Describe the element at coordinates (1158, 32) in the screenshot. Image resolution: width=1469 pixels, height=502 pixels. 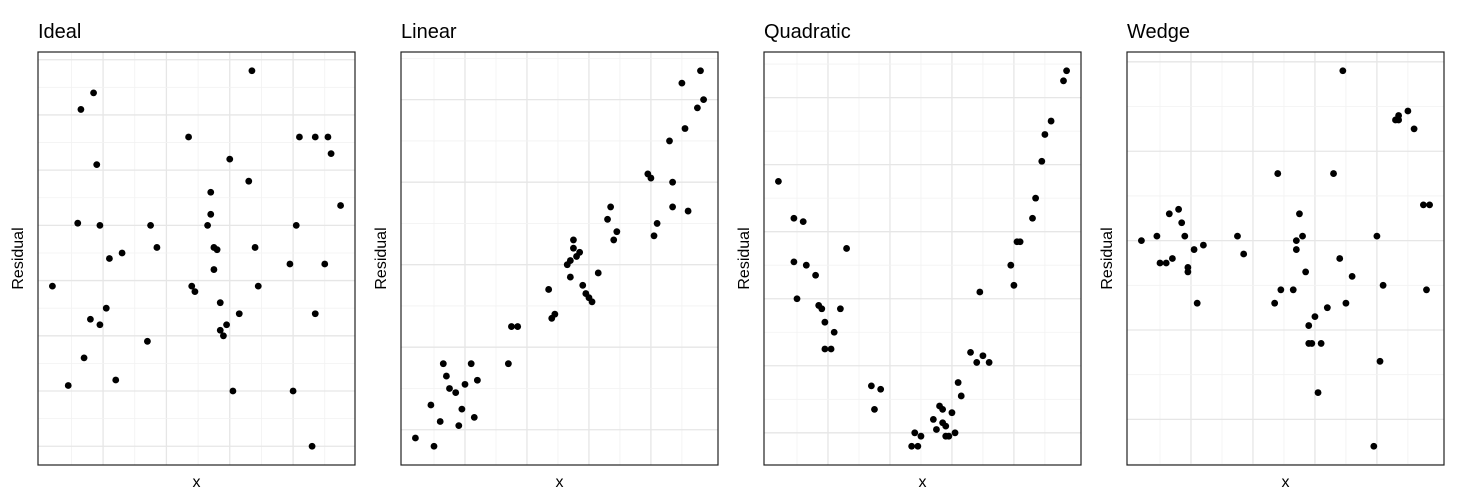
I see `panel-title: Wedge` at that location.